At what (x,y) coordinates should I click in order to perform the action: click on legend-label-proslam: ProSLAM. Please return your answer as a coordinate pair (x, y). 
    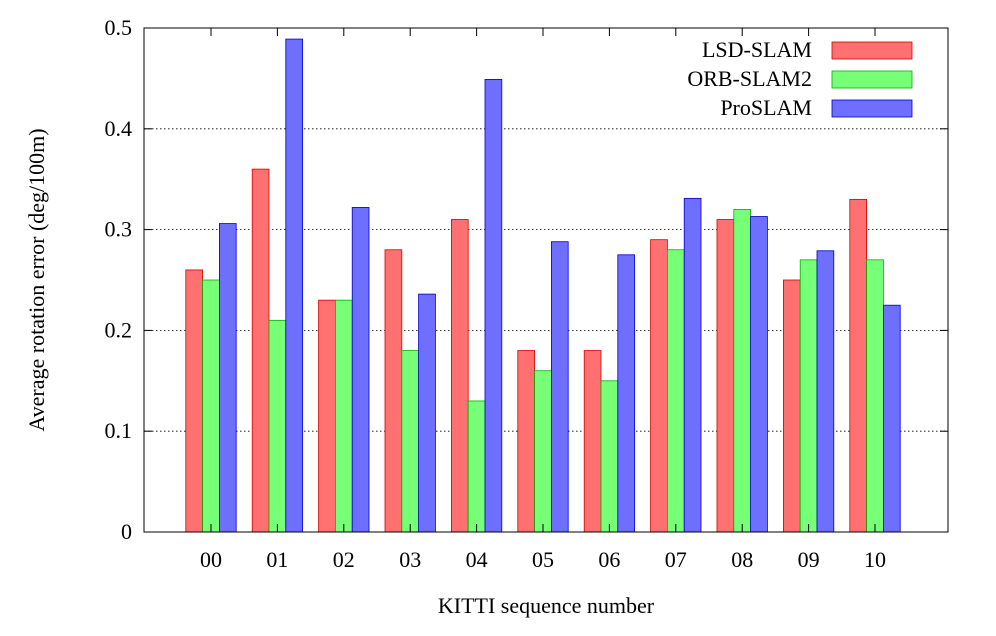
    Looking at the image, I should click on (766, 107).